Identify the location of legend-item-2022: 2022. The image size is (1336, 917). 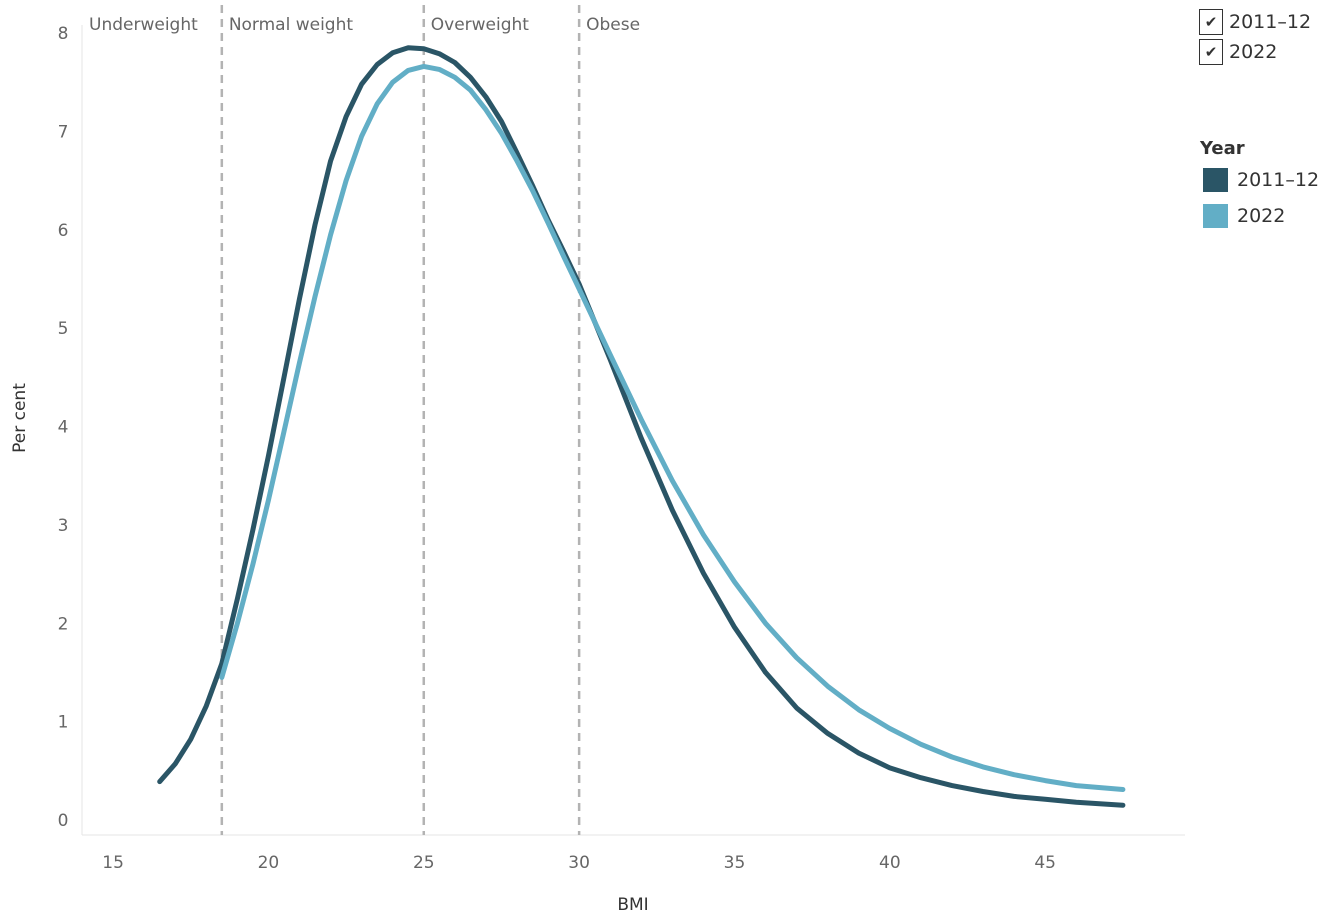
(1244, 216).